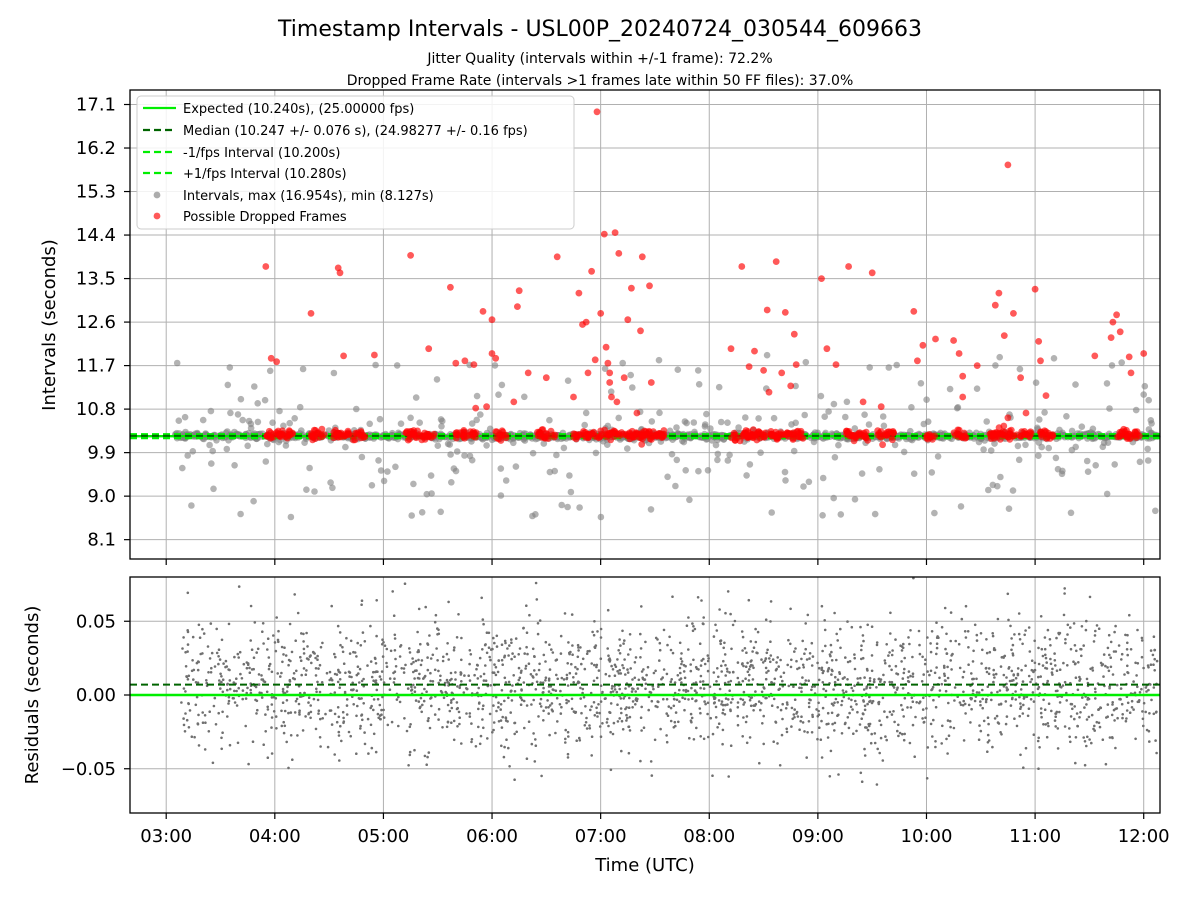  I want to click on x-tick-label-7: 10:00, so click(927, 836).